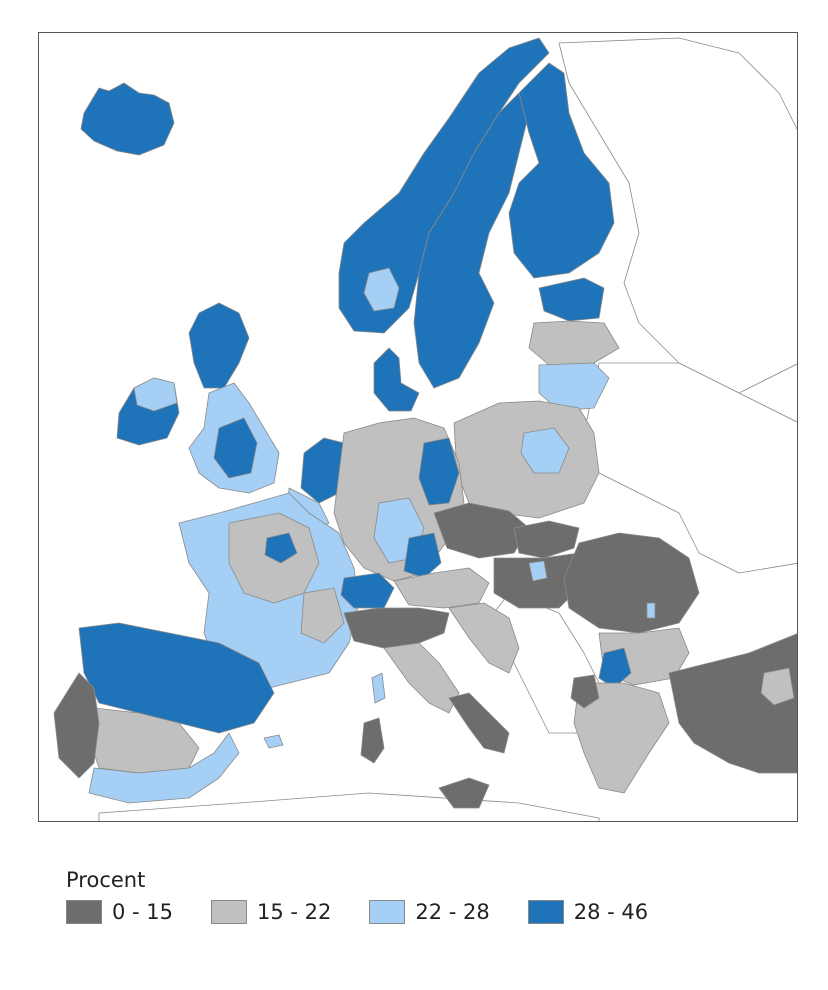 This screenshot has height=990, width=828. I want to click on region-portugal, so click(76, 725).